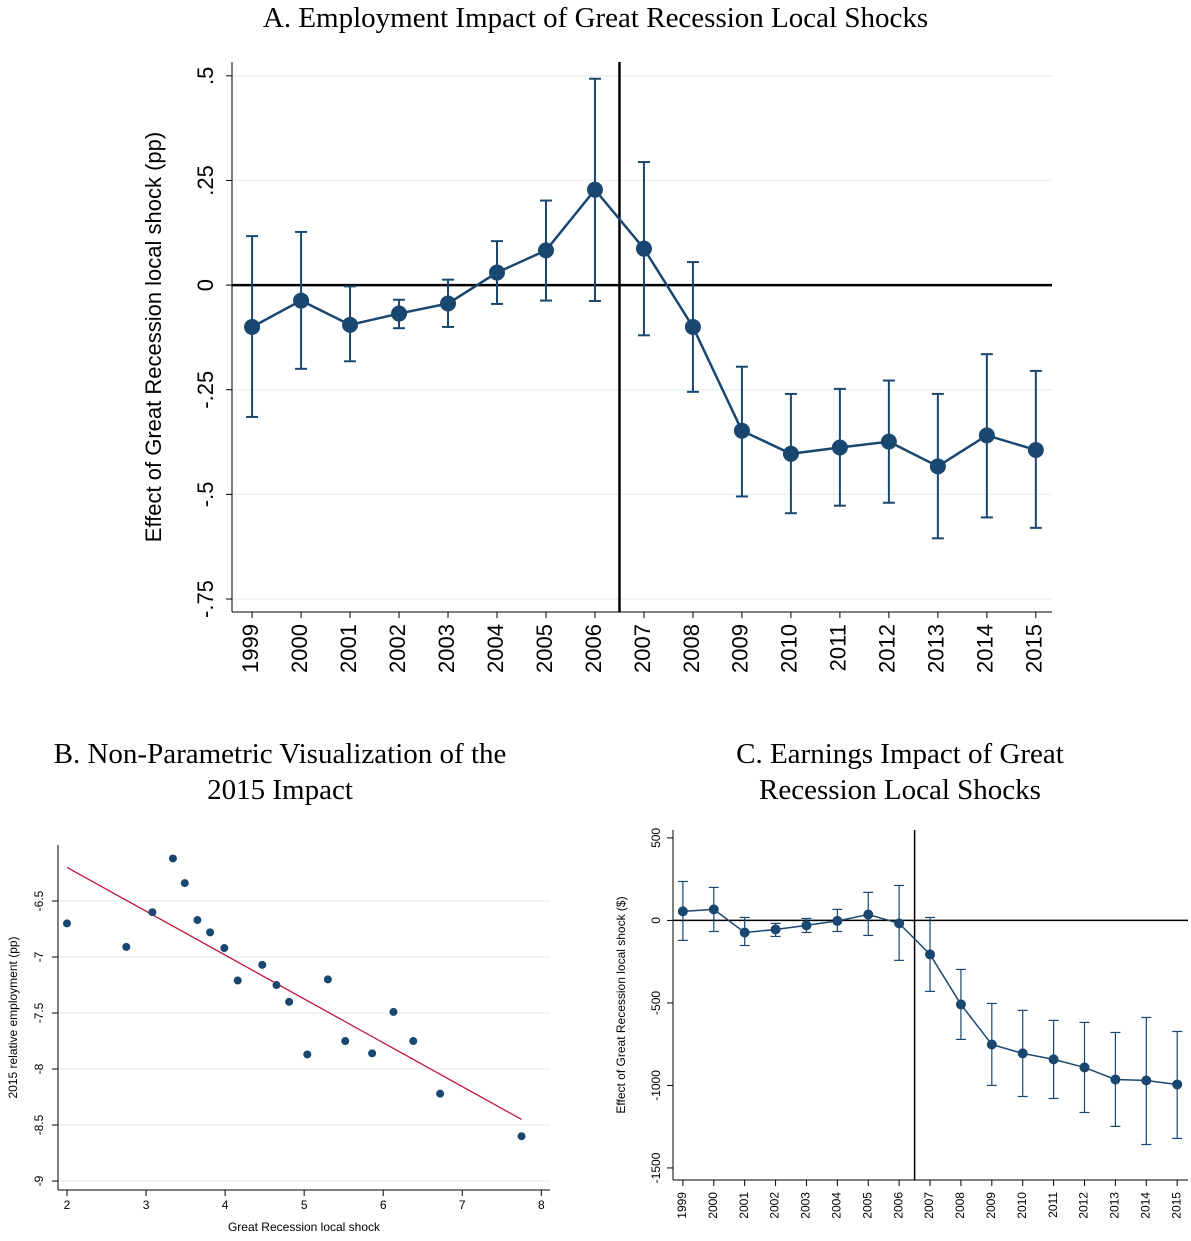 This screenshot has width=1191, height=1241. What do you see at coordinates (39, 1124) in the screenshot?
I see `y-tick-label: -8.5` at bounding box center [39, 1124].